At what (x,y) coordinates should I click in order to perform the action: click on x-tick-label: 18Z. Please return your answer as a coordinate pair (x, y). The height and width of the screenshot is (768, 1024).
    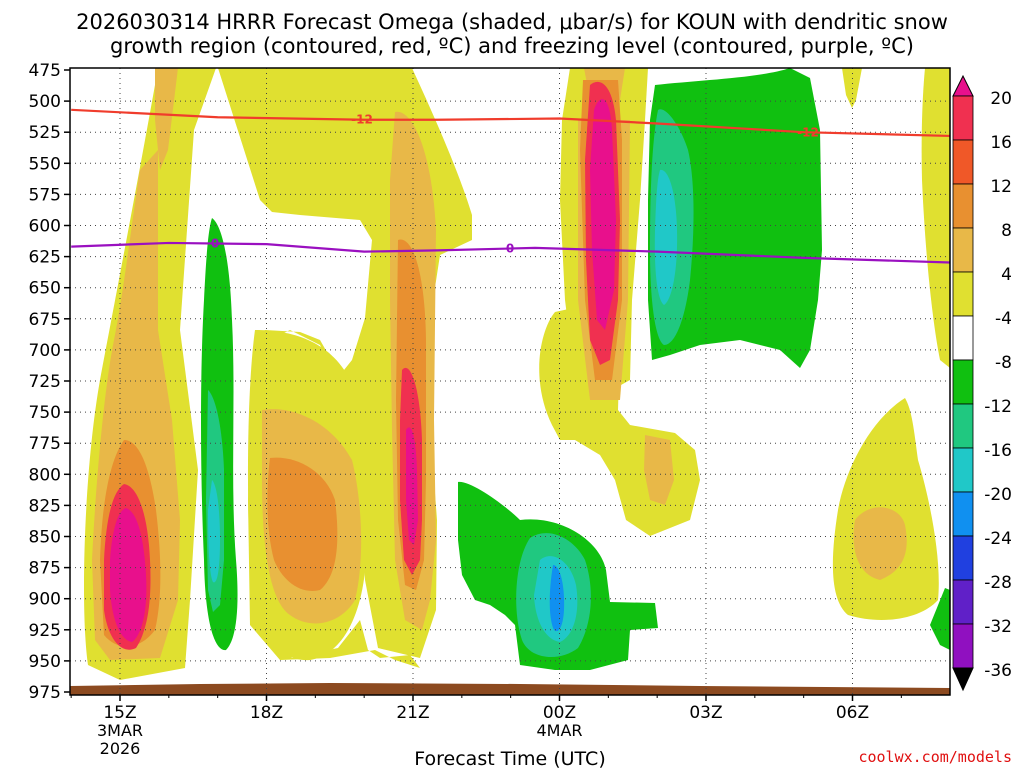
    Looking at the image, I should click on (266, 713).